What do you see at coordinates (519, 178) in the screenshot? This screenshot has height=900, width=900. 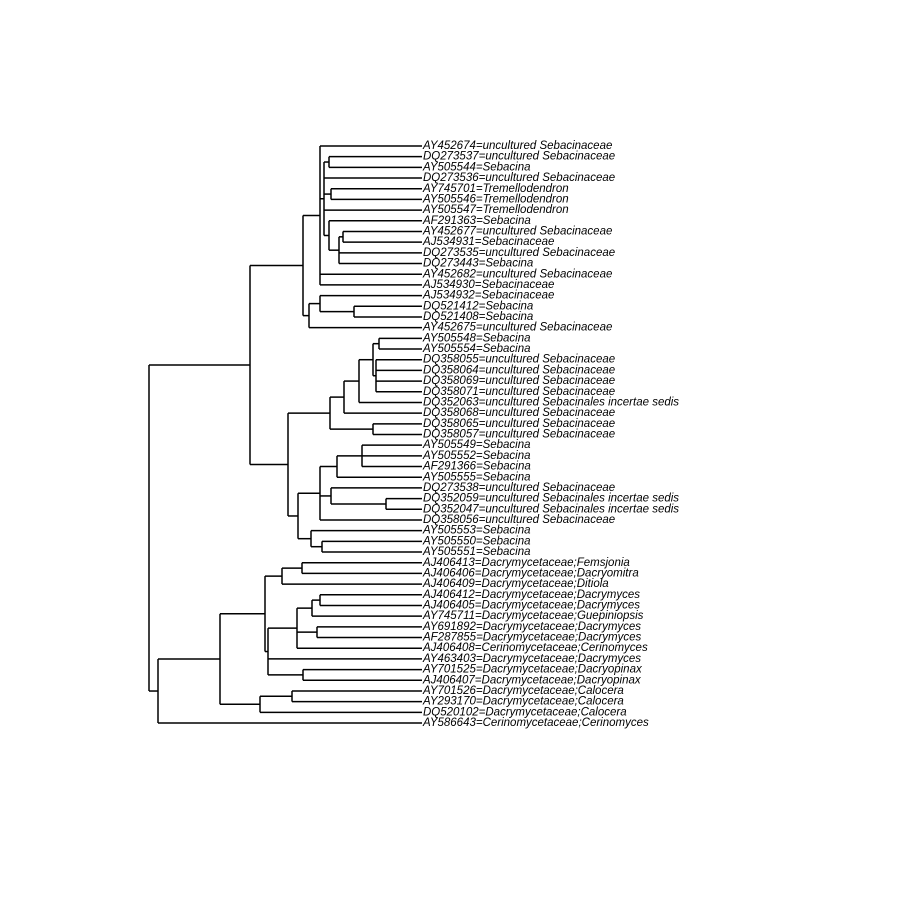 I see `leaf-label: DQ273536=uncultured Sebacinaceae` at bounding box center [519, 178].